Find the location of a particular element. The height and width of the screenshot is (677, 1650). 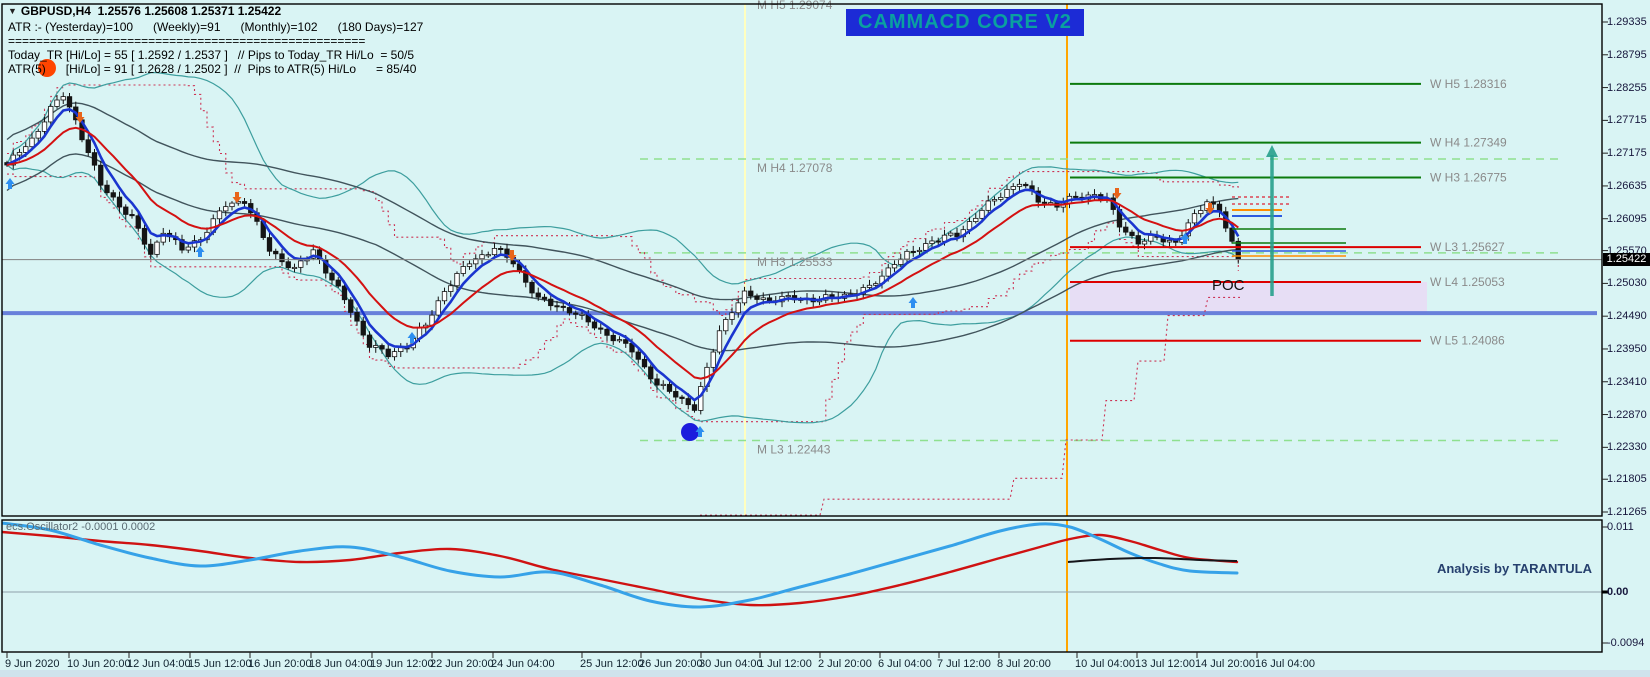

date-axis-label: 7 Jul 12:00 is located at coordinates (964, 664).